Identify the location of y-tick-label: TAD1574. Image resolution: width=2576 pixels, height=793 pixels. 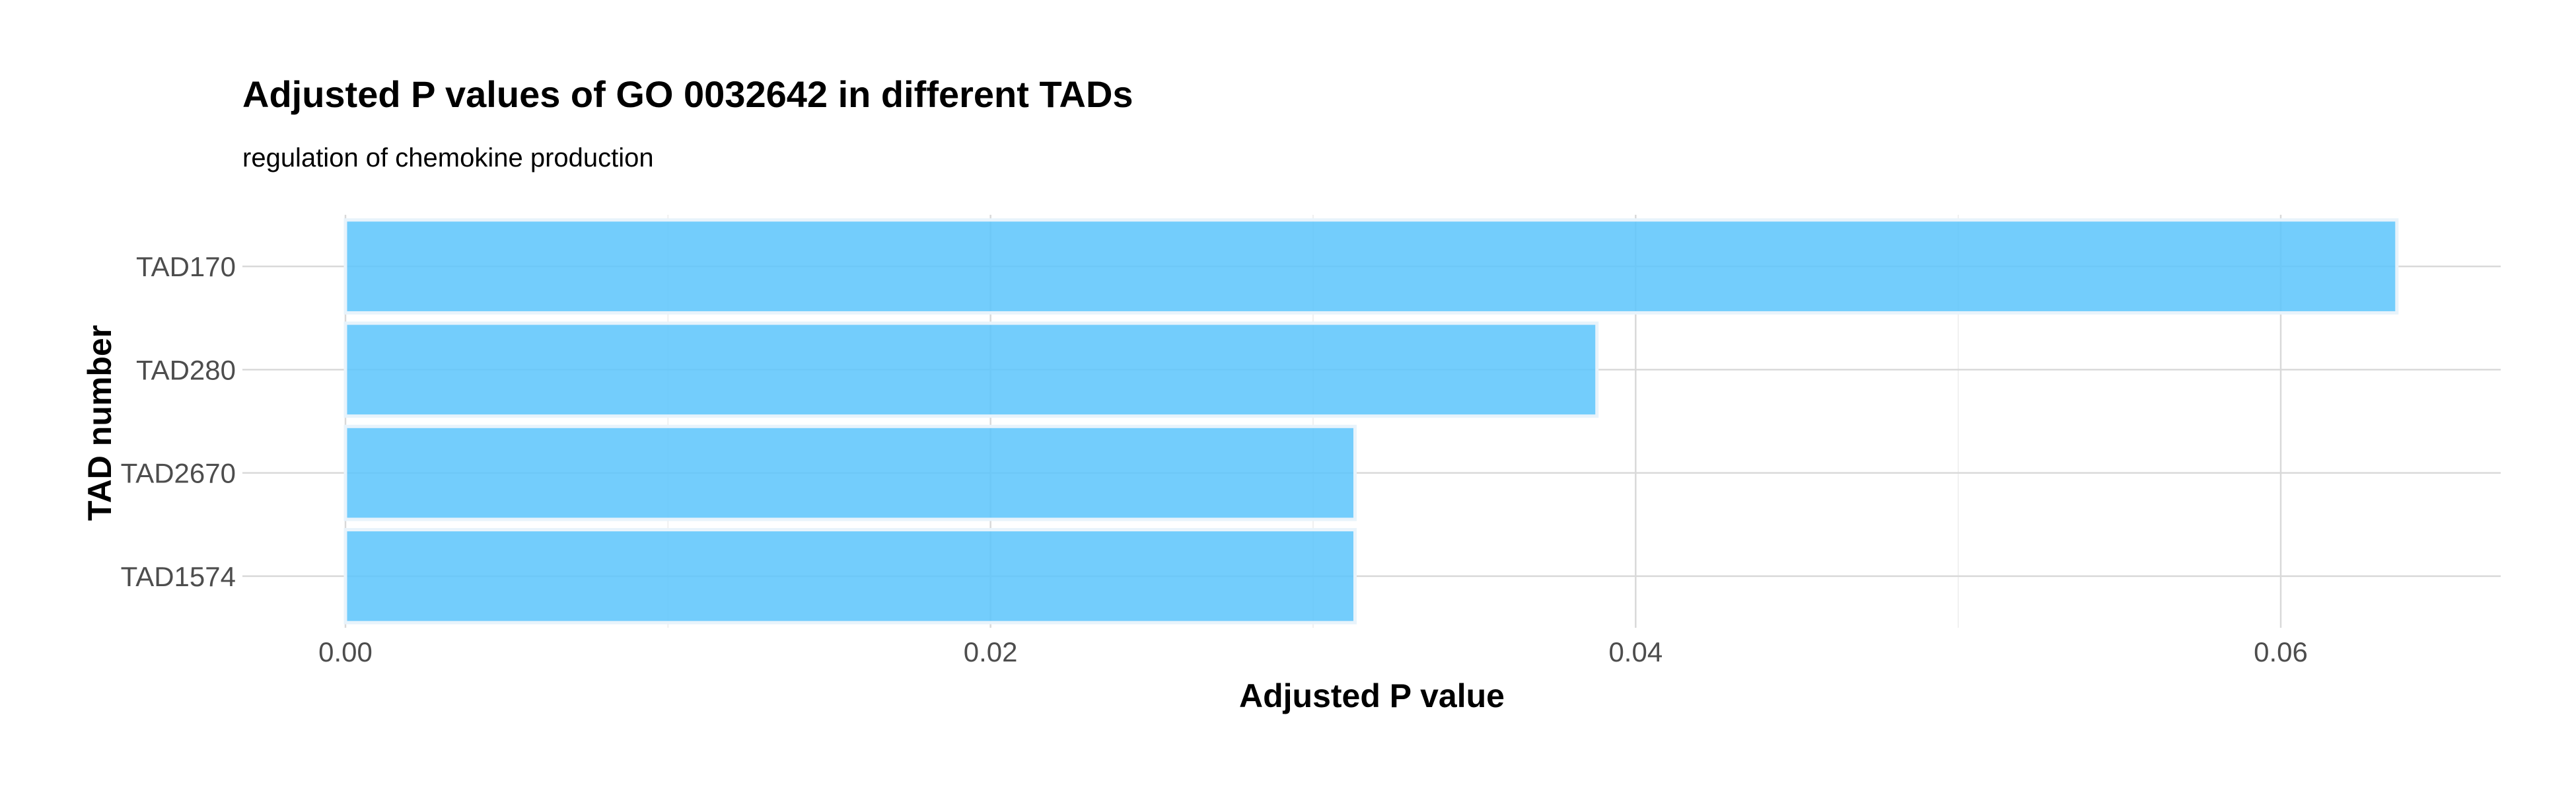
(179, 577).